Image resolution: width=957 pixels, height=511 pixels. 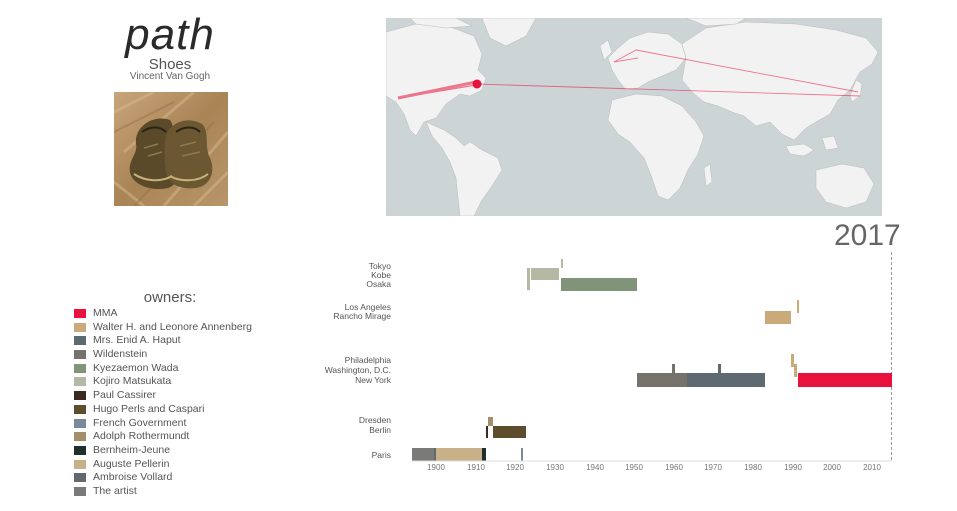 I want to click on bar-annenberg-washington, so click(x=795, y=370).